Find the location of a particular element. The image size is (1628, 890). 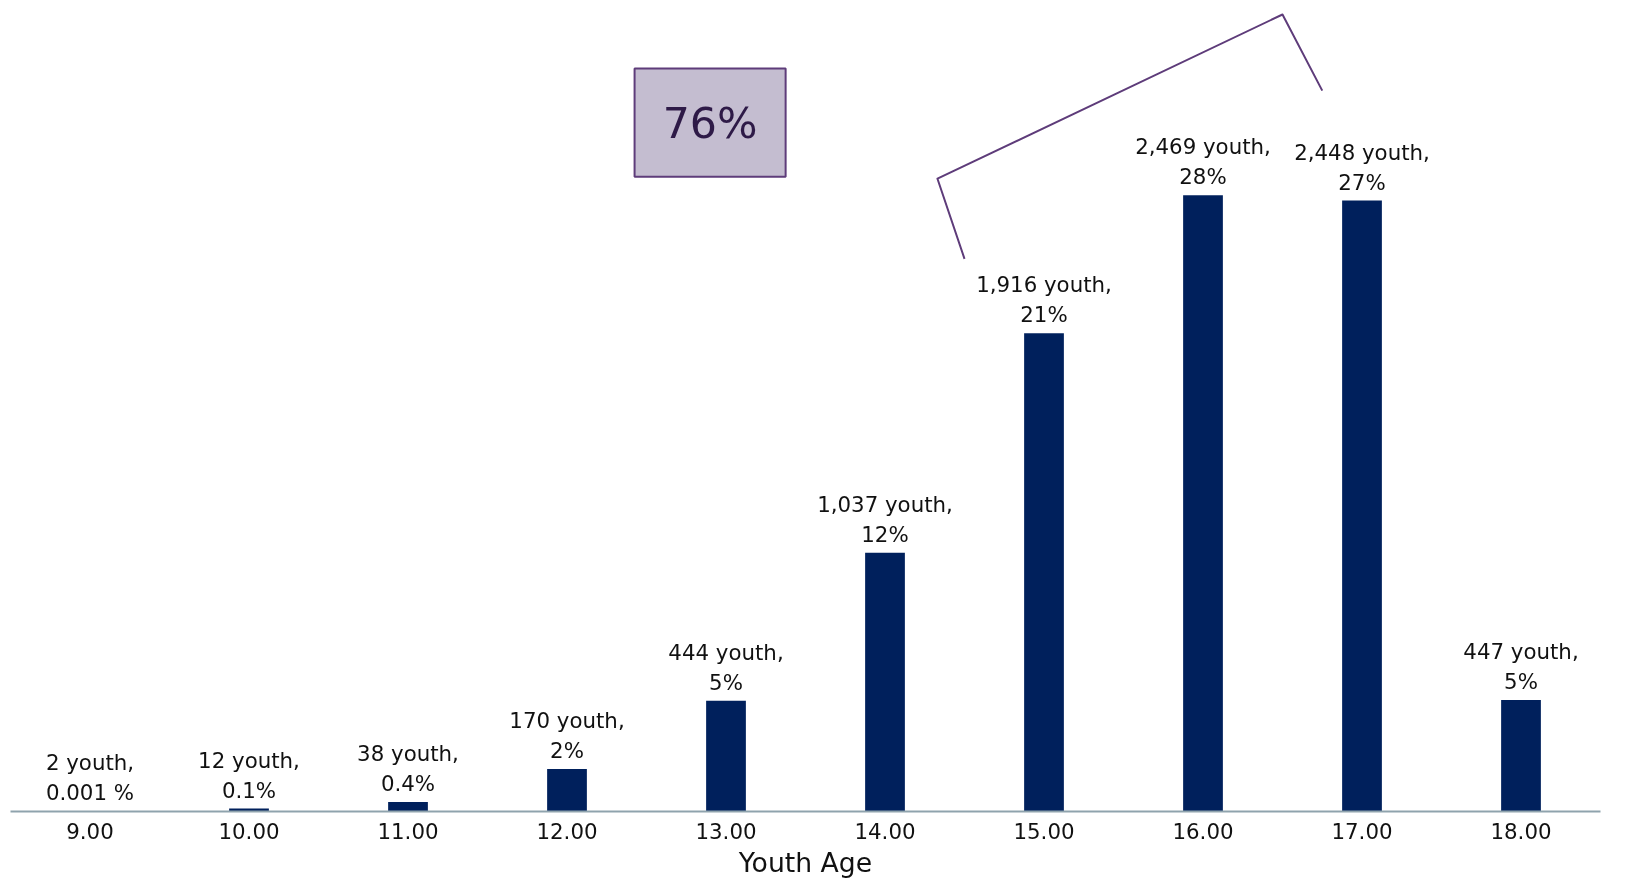

x-axis-title: Youth Age is located at coordinates (805, 862).